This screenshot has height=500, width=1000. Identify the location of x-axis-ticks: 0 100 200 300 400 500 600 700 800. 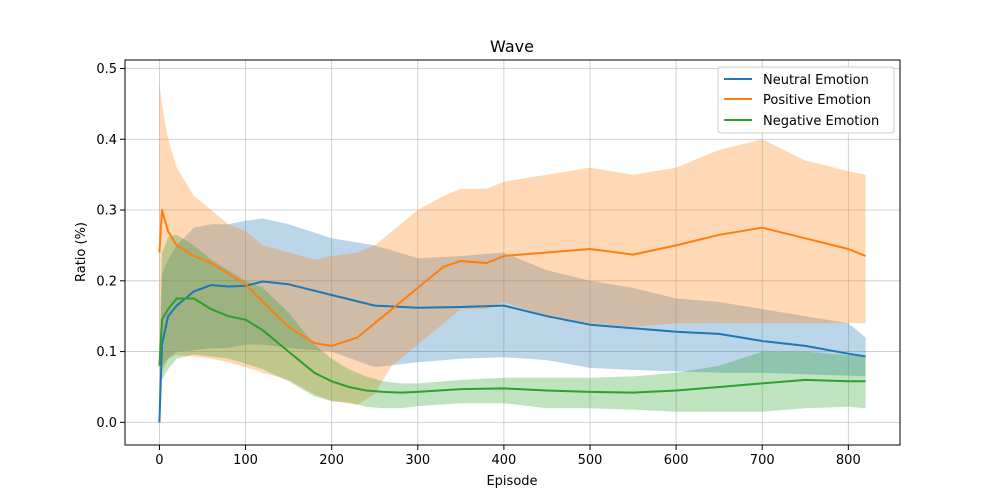
(508, 456).